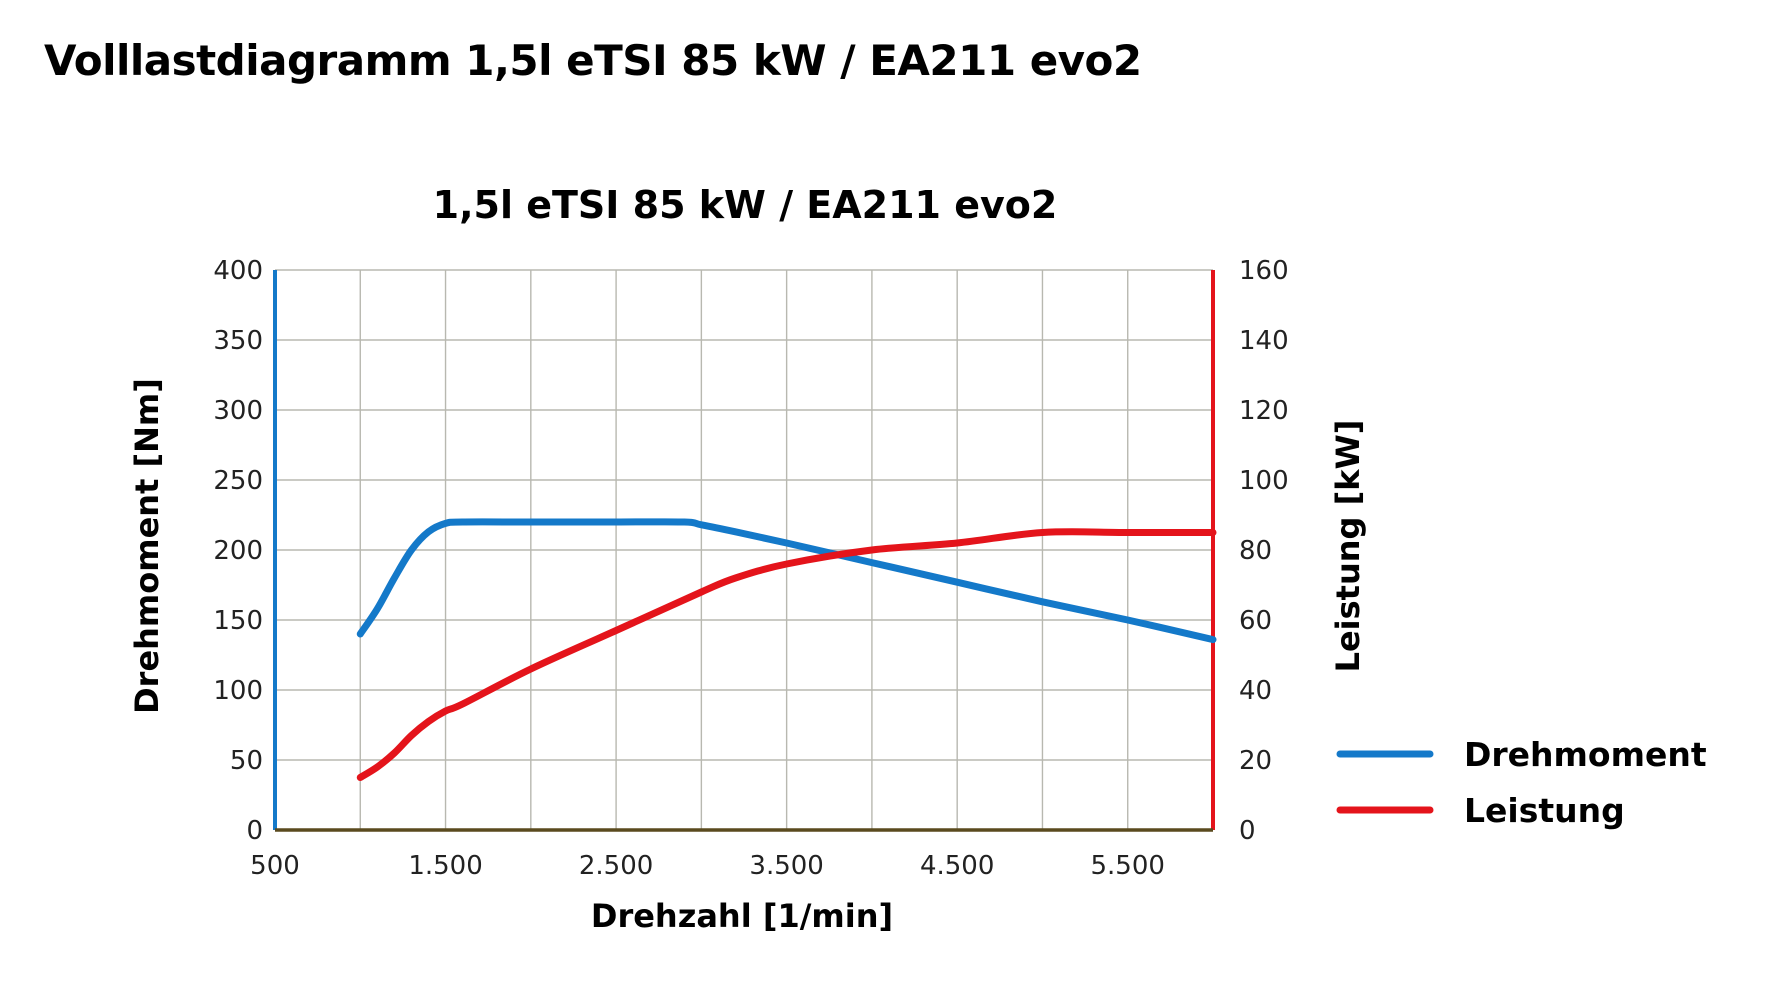  What do you see at coordinates (238, 341) in the screenshot?
I see `y-tick-label-left: 350` at bounding box center [238, 341].